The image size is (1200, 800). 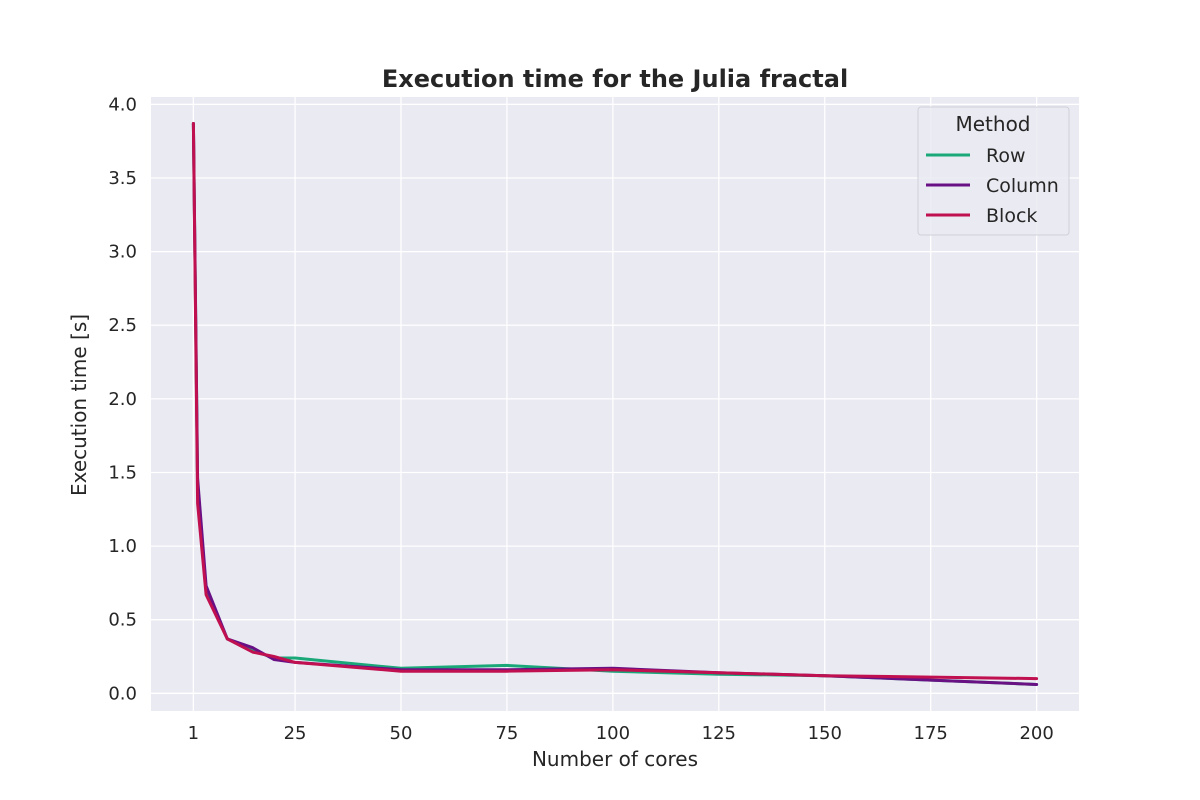 What do you see at coordinates (719, 733) in the screenshot?
I see `x-tick-label: 125` at bounding box center [719, 733].